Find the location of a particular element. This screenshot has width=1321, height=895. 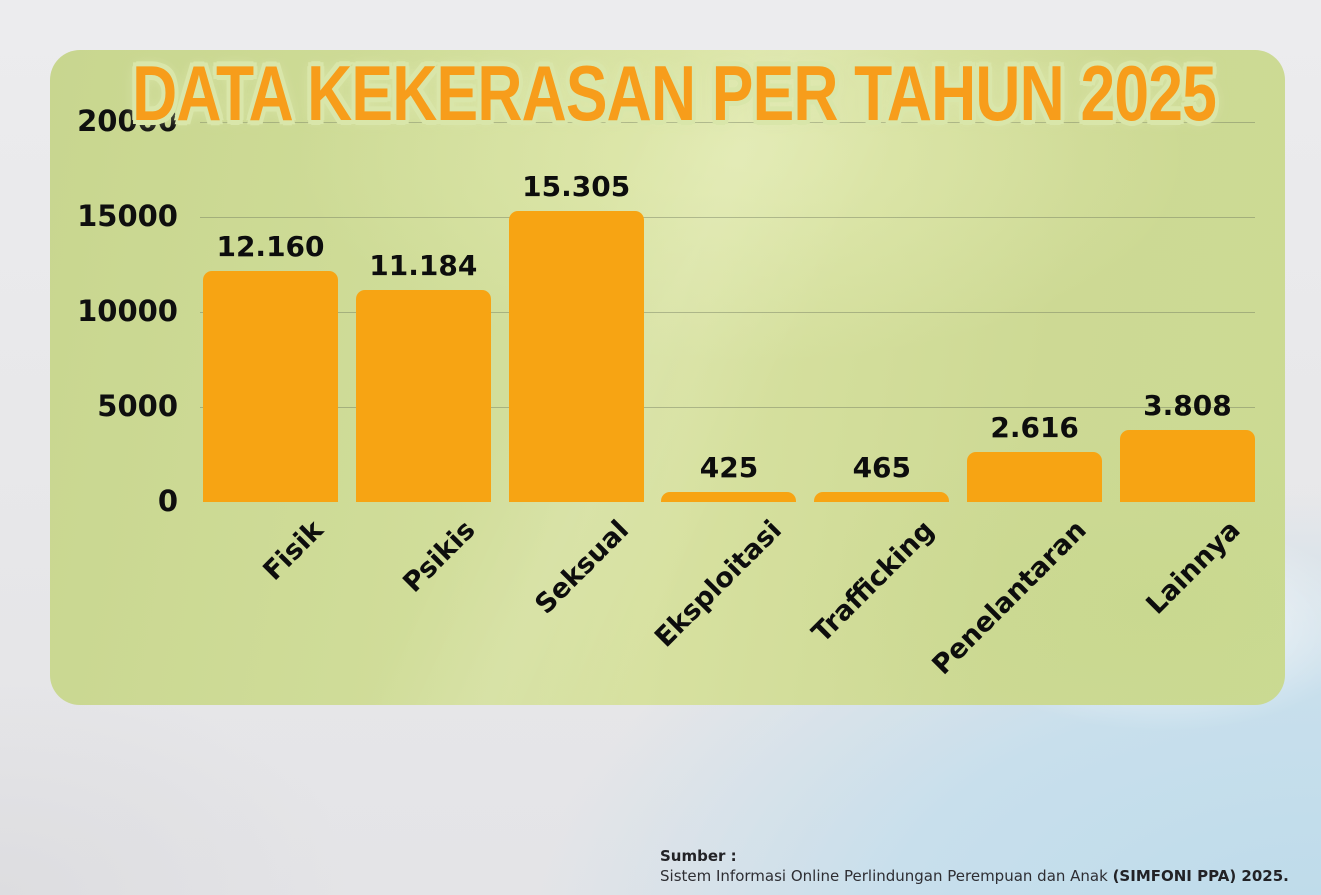

y-axis-tick-label-20000: 20000 is located at coordinates (127, 120).